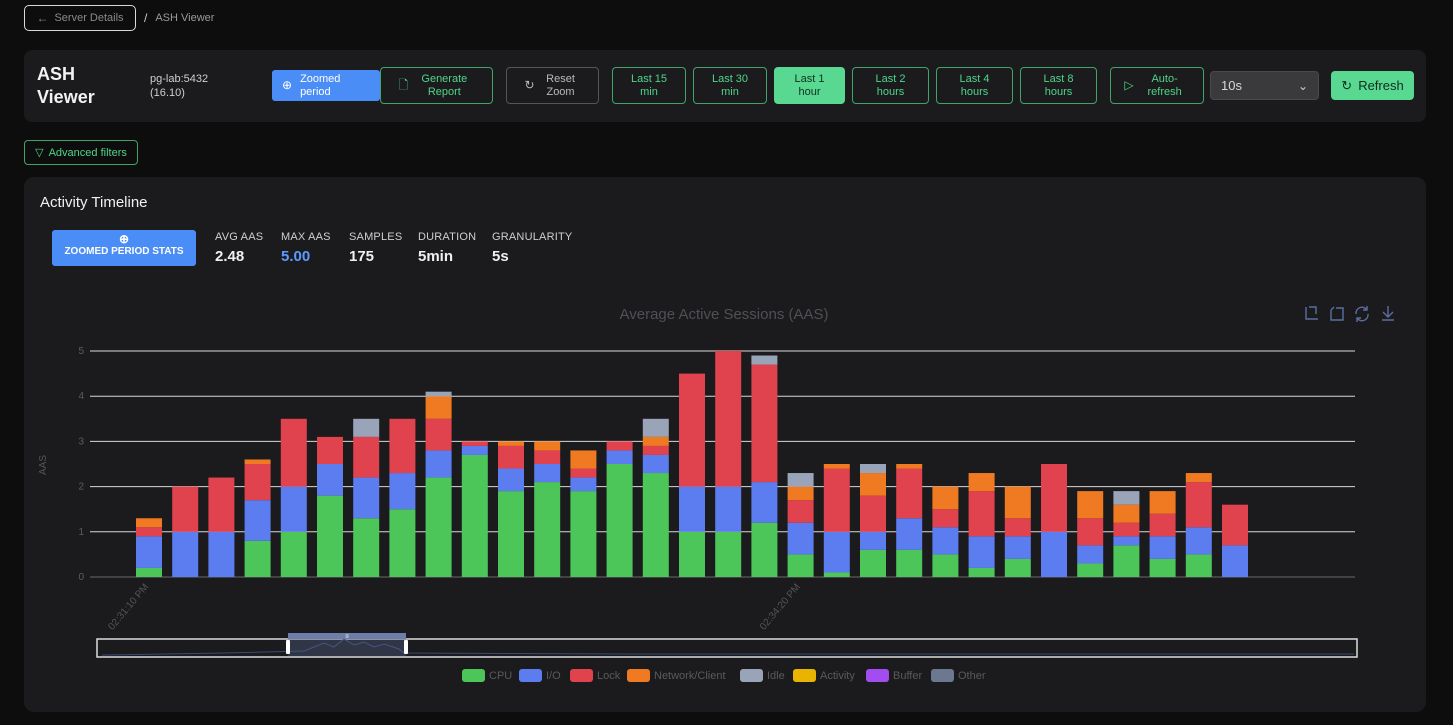 The height and width of the screenshot is (725, 1453). I want to click on refresh-button: ↻ Refresh, so click(1372, 85).